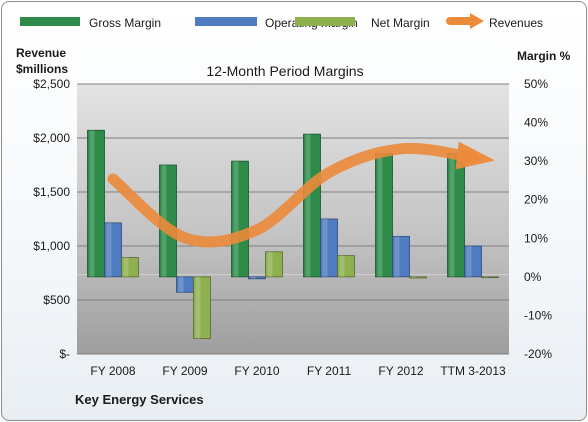  Describe the element at coordinates (64, 354) in the screenshot. I see `left-axis-tick-label: $-` at that location.